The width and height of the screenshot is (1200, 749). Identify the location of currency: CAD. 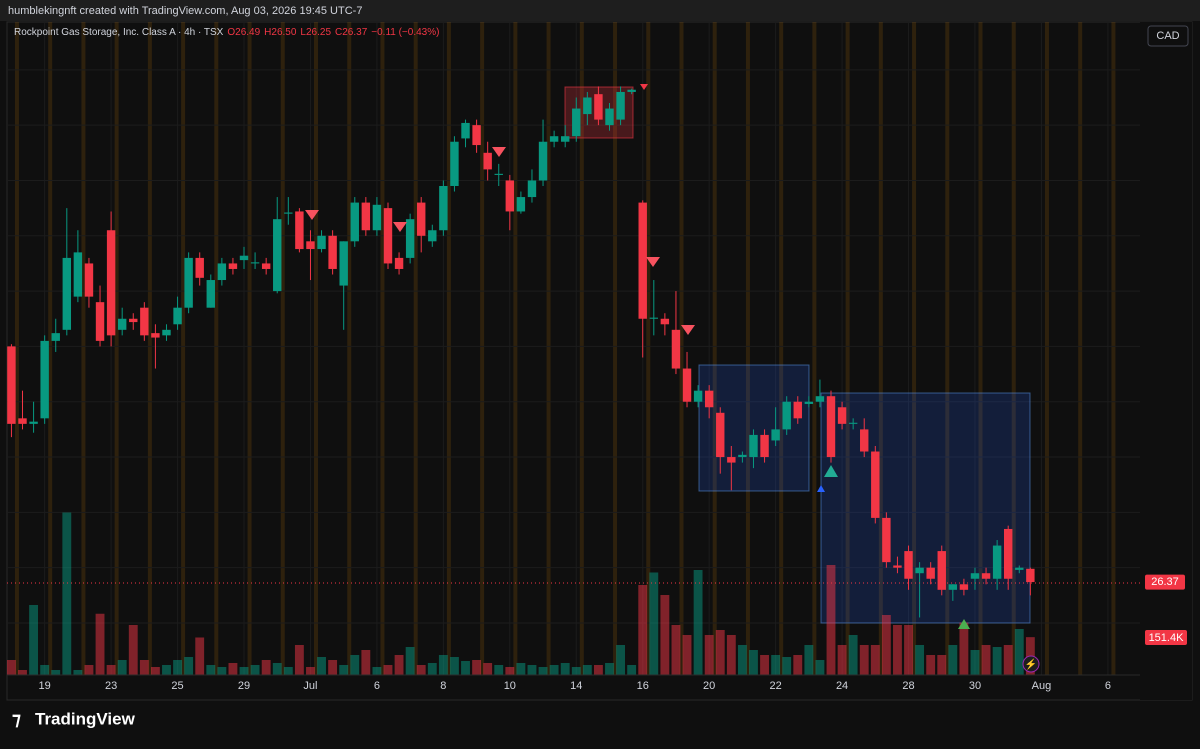
(1167, 36).